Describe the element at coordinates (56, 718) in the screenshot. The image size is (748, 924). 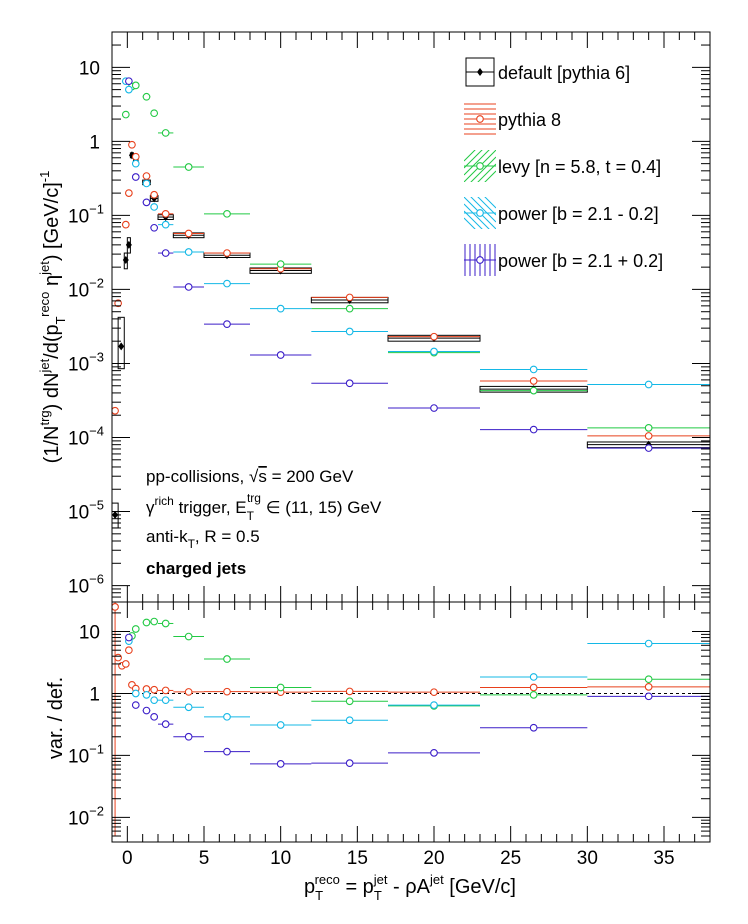
I see `ratio-y-axis-title: var. / def.` at that location.